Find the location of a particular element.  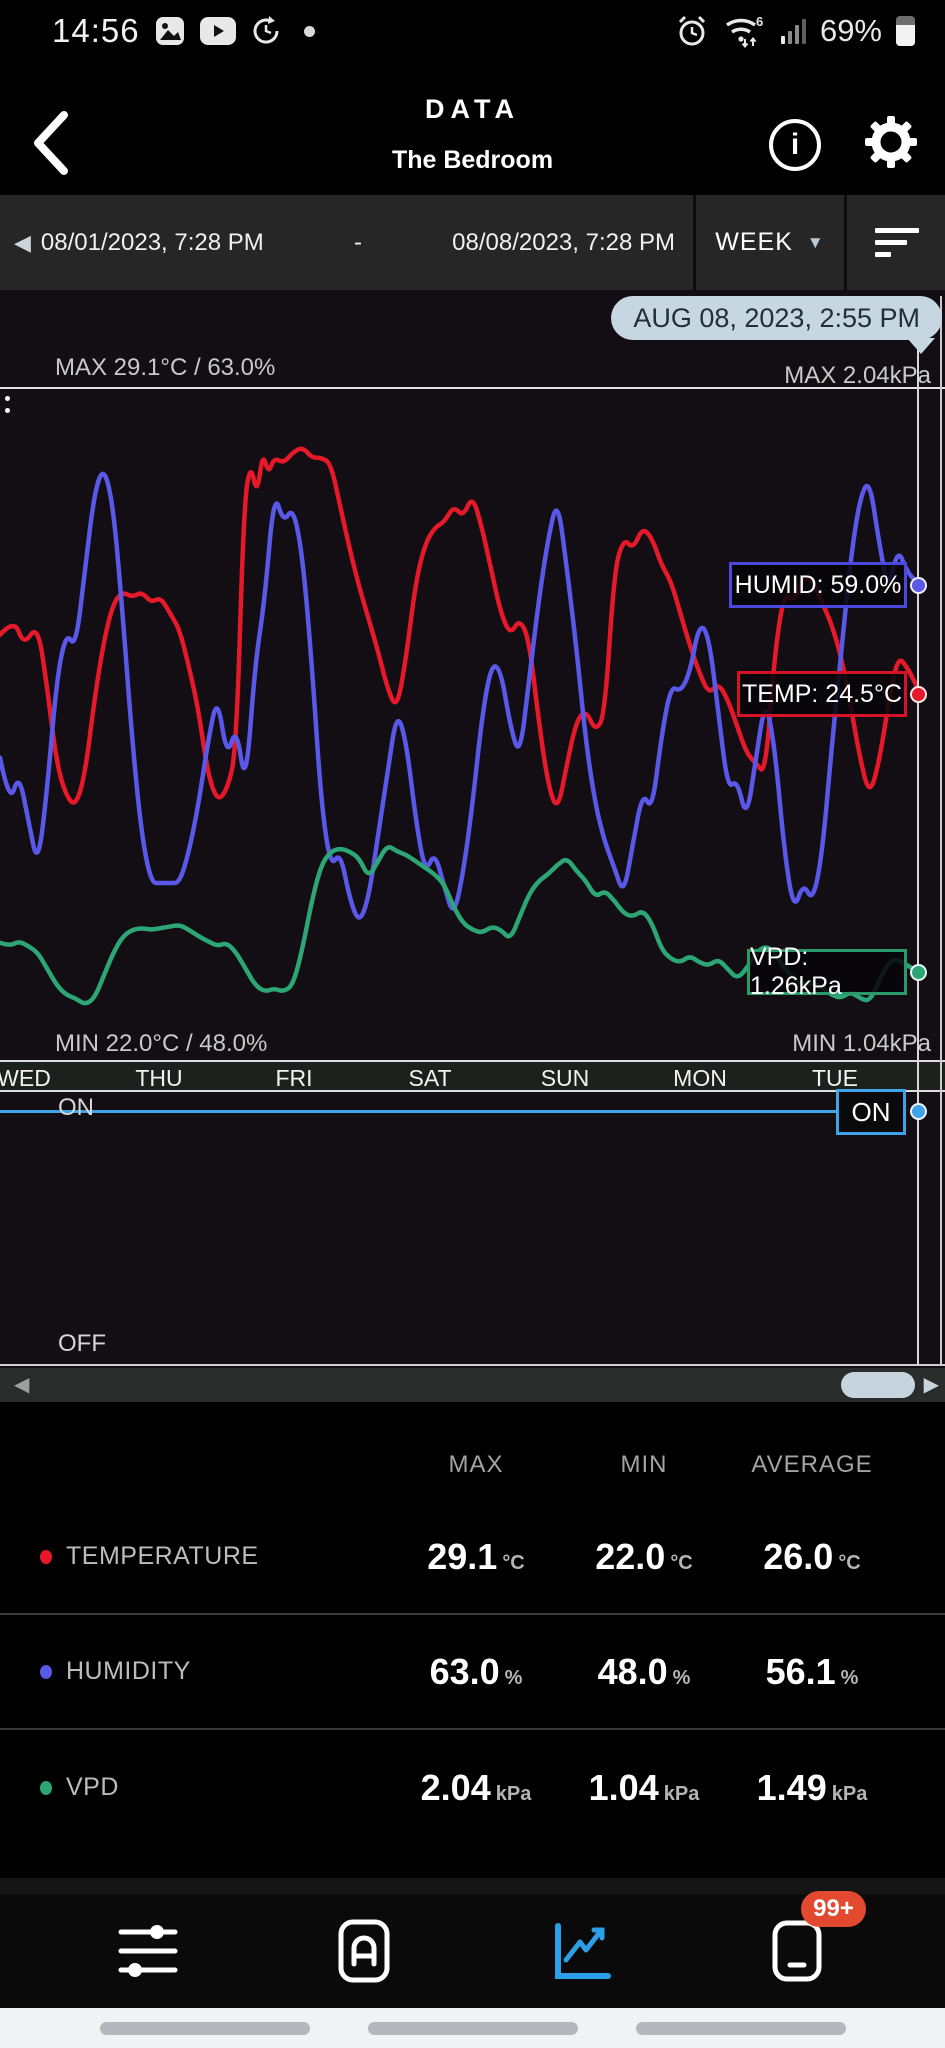

max-vpd-label: MAX 2.04kPa is located at coordinates (857, 375).